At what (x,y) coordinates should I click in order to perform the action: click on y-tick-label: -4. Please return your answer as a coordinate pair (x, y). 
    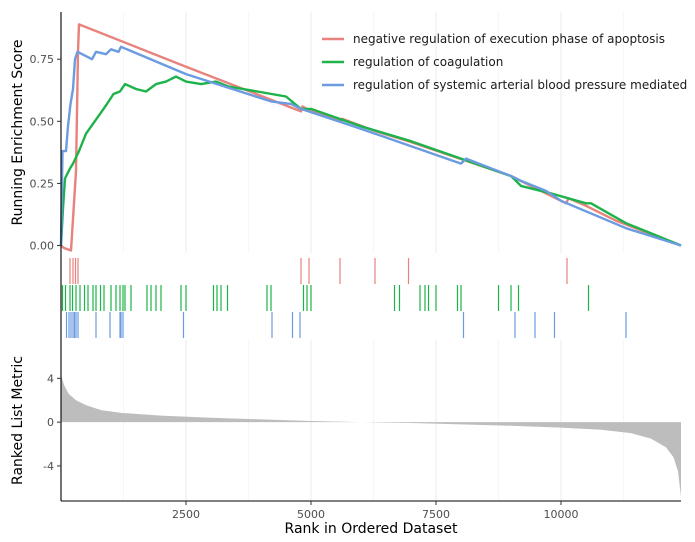
    Looking at the image, I should click on (48, 466).